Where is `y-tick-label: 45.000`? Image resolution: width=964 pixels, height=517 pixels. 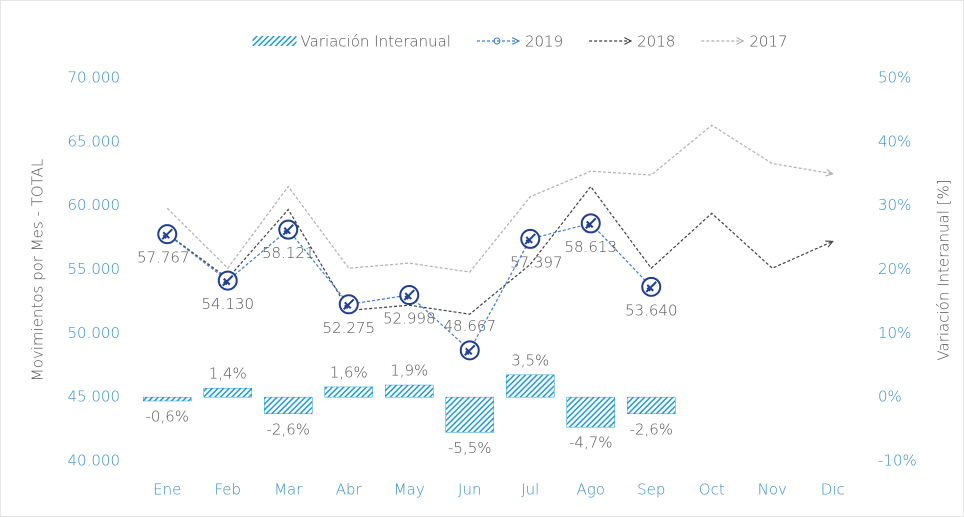
y-tick-label: 45.000 is located at coordinates (94, 397).